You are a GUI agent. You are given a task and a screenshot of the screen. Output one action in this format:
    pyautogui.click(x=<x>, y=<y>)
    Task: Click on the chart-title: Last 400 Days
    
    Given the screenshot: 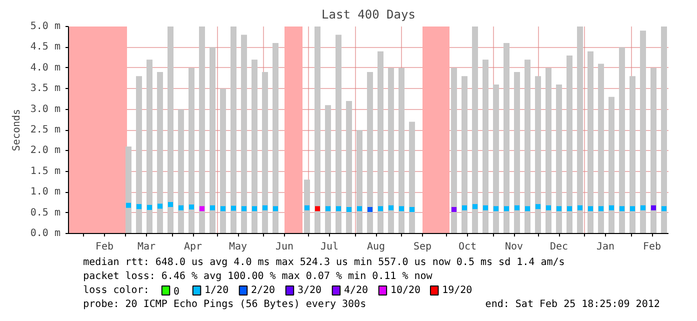 What is the action you would take?
    pyautogui.click(x=369, y=15)
    